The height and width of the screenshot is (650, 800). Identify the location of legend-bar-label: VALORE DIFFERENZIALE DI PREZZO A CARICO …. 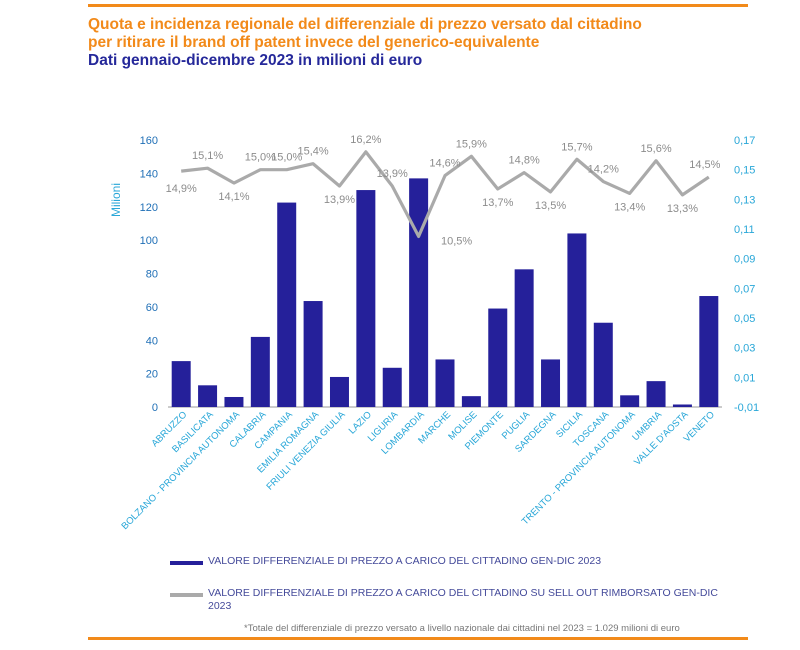
(405, 561).